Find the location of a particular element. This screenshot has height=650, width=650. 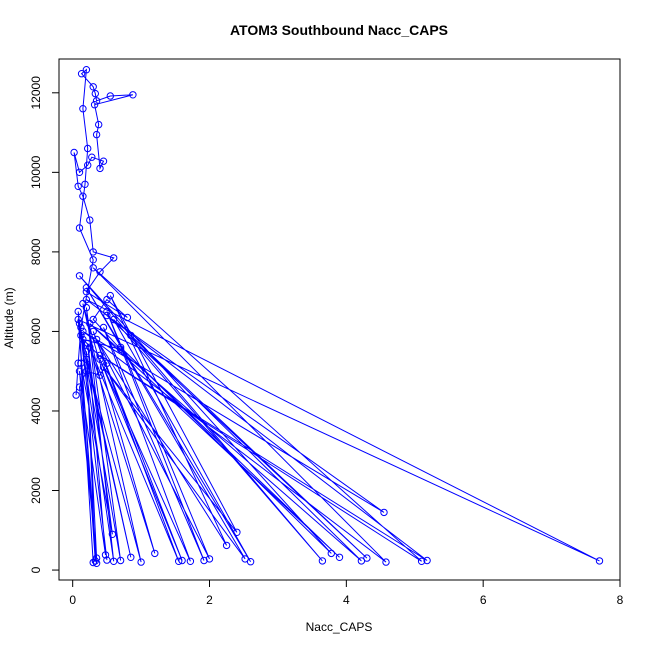

y-tick-label: 10000 is located at coordinates (36, 172).